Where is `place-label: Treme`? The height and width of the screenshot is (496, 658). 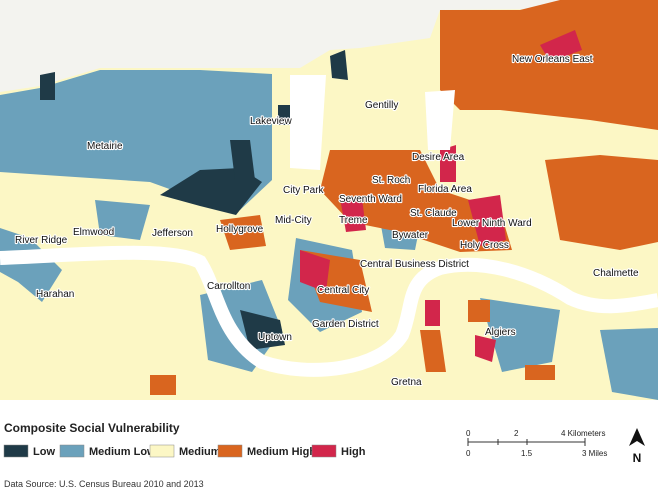
place-label: Treme is located at coordinates (353, 220).